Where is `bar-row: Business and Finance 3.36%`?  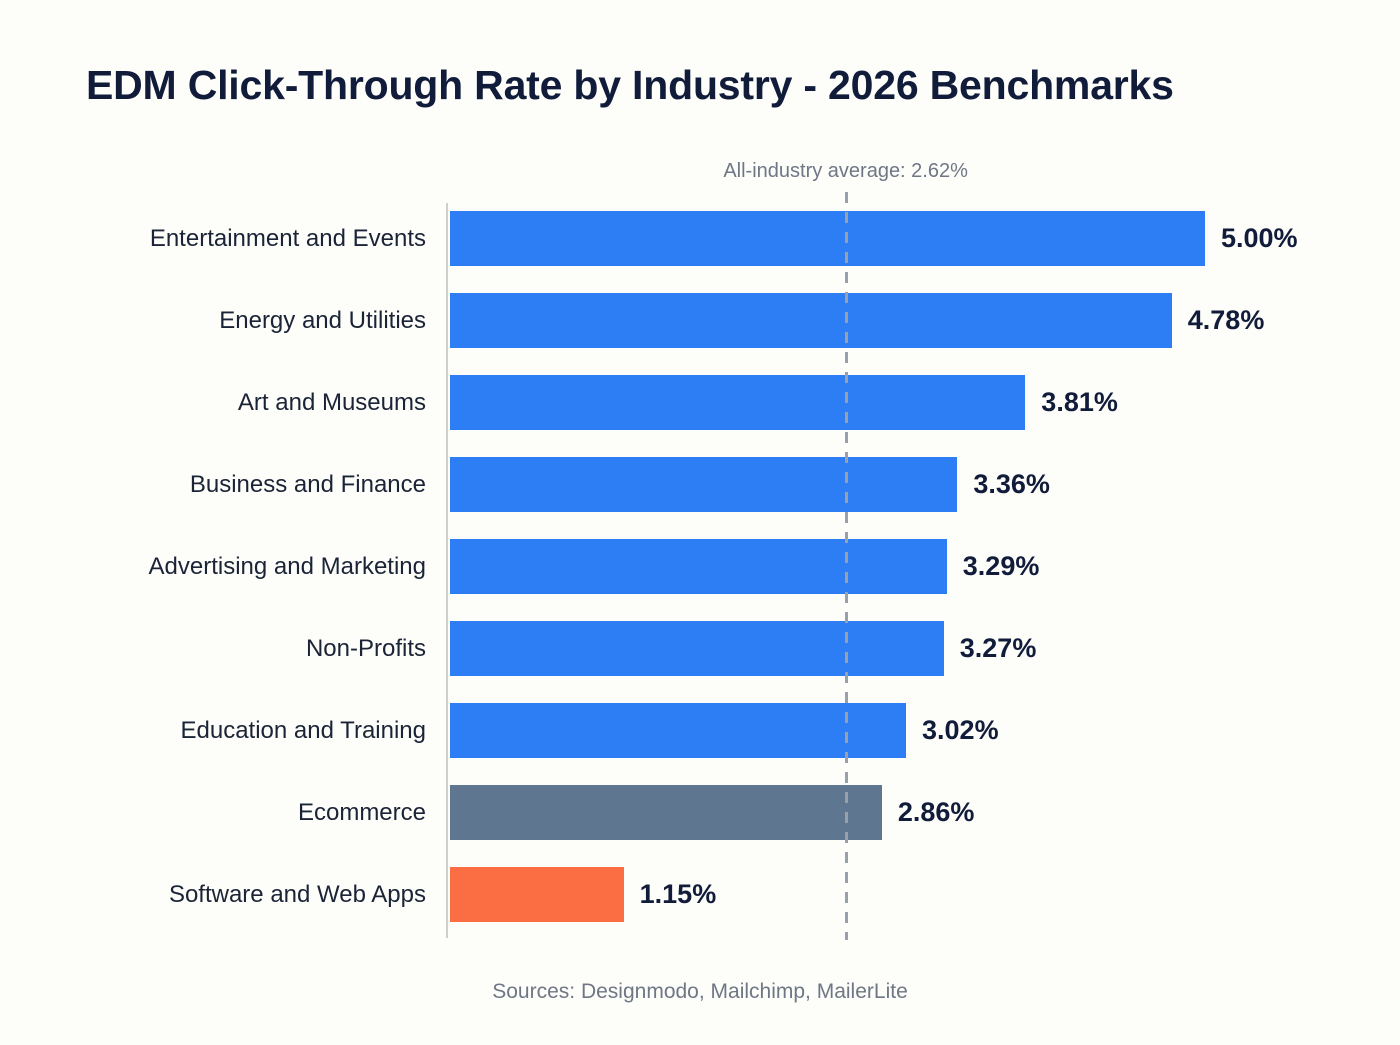 bar-row: Business and Finance 3.36% is located at coordinates (700, 484).